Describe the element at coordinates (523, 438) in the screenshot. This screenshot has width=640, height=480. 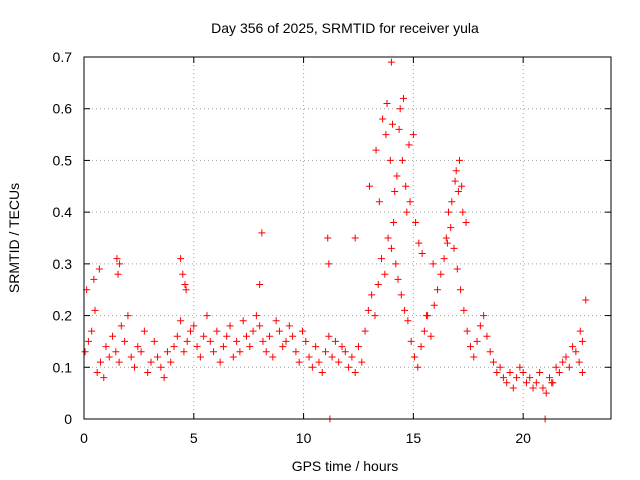
I see `x-tick-label: 20` at that location.